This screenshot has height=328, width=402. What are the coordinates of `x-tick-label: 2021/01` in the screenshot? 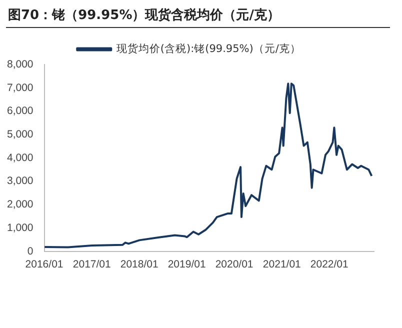 It's located at (282, 264).